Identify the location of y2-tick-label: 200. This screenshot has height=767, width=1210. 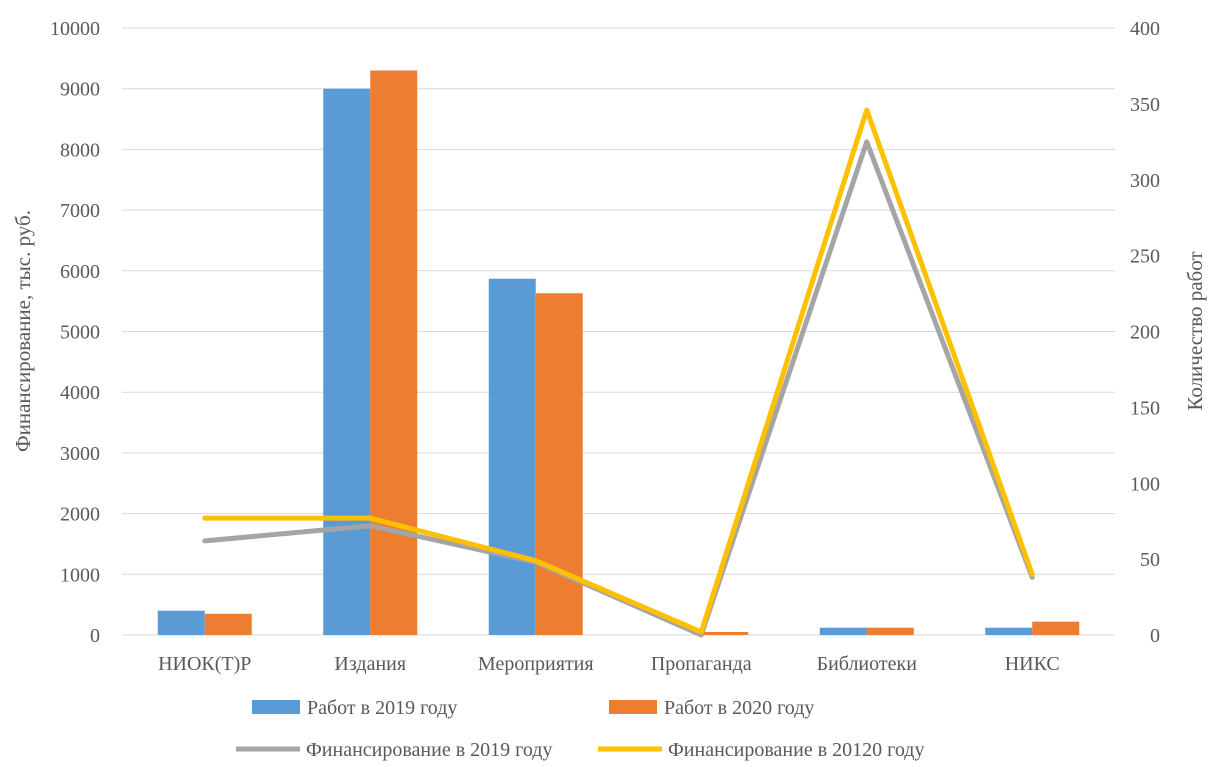
(1145, 333).